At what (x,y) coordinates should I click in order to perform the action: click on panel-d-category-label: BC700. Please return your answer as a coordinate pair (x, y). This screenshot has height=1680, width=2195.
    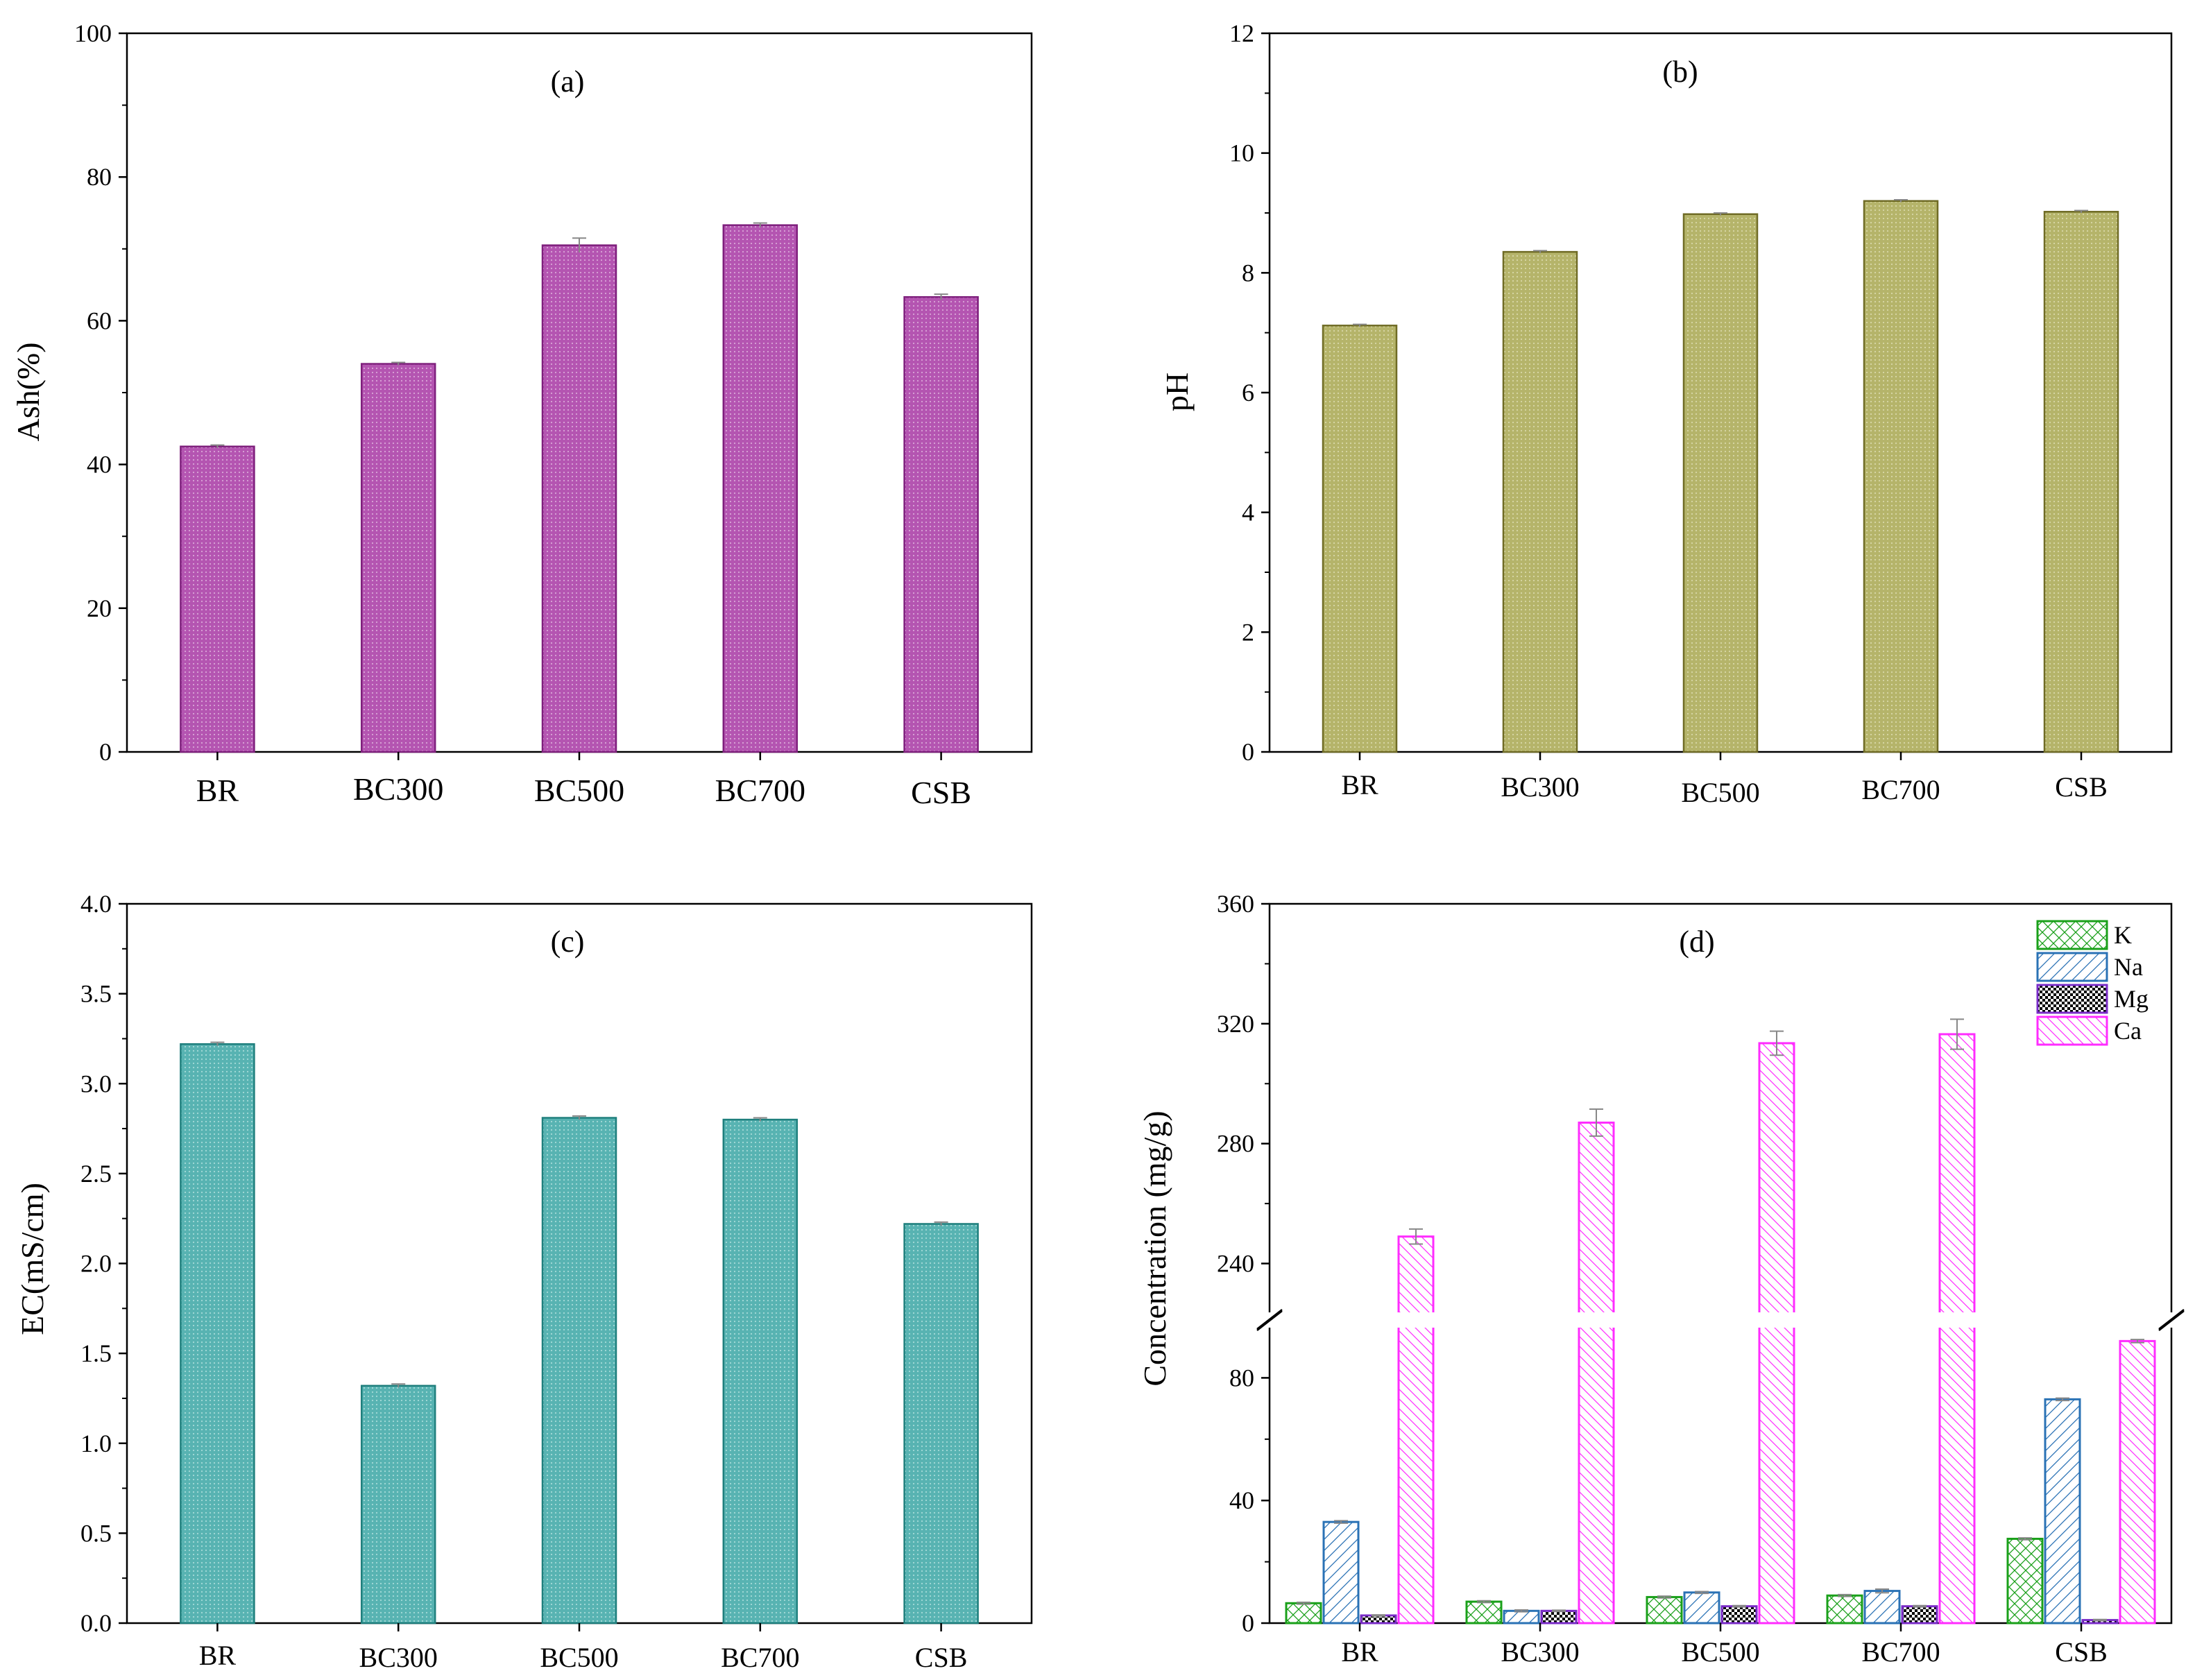
    Looking at the image, I should click on (1900, 1652).